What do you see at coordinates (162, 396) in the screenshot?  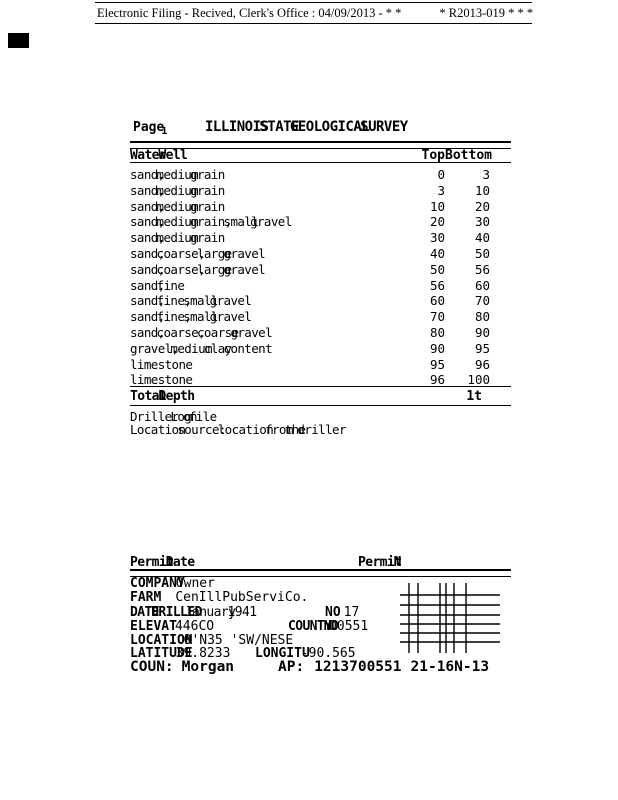 I see `total-depth-label: Total Depth` at bounding box center [162, 396].